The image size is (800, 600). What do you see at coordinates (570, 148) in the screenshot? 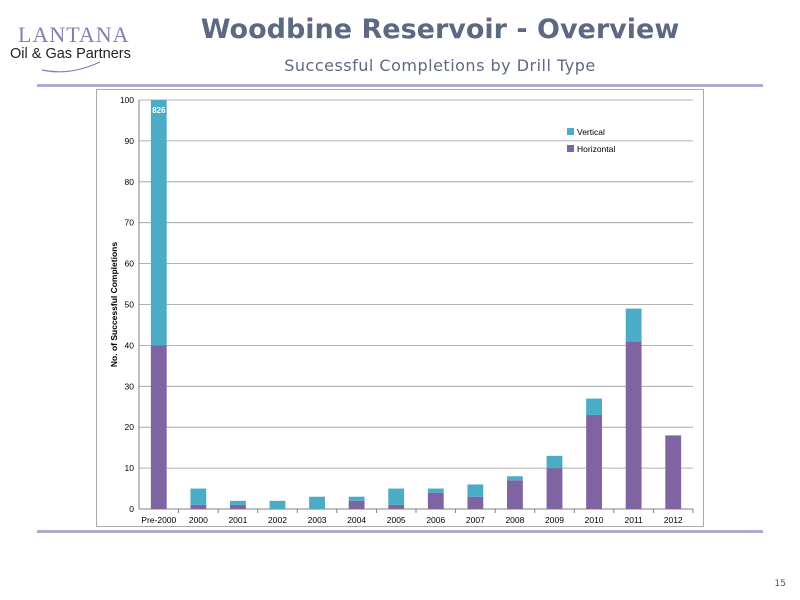
I see `legend-swatch-horizontal` at bounding box center [570, 148].